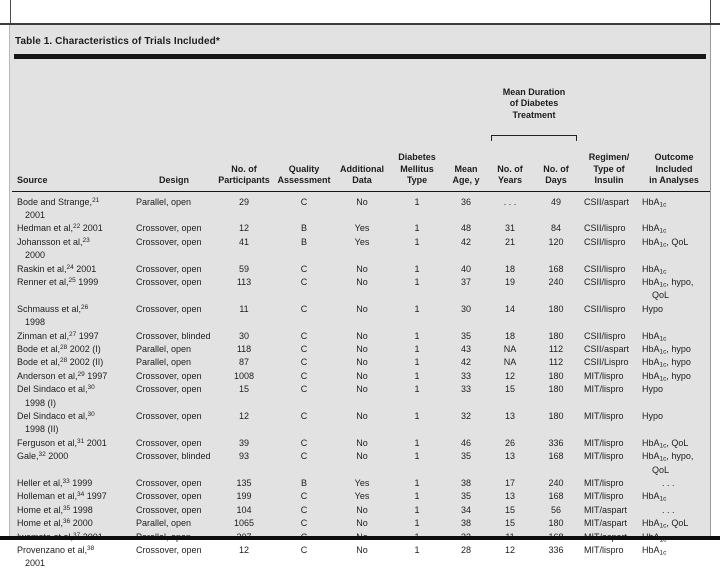  Describe the element at coordinates (62, 442) in the screenshot. I see `cell-source: Ferguson et al,31 2001` at that location.